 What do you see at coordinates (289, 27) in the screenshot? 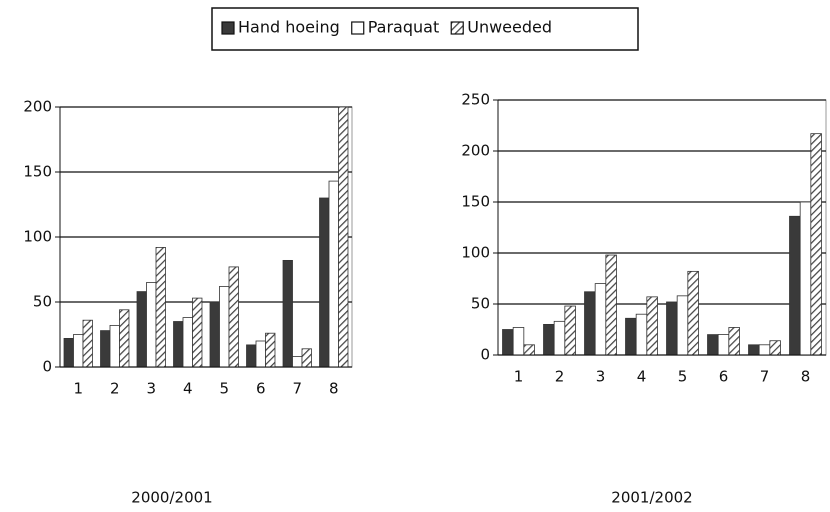
I see `legend-label: Hand hoeing` at bounding box center [289, 27].